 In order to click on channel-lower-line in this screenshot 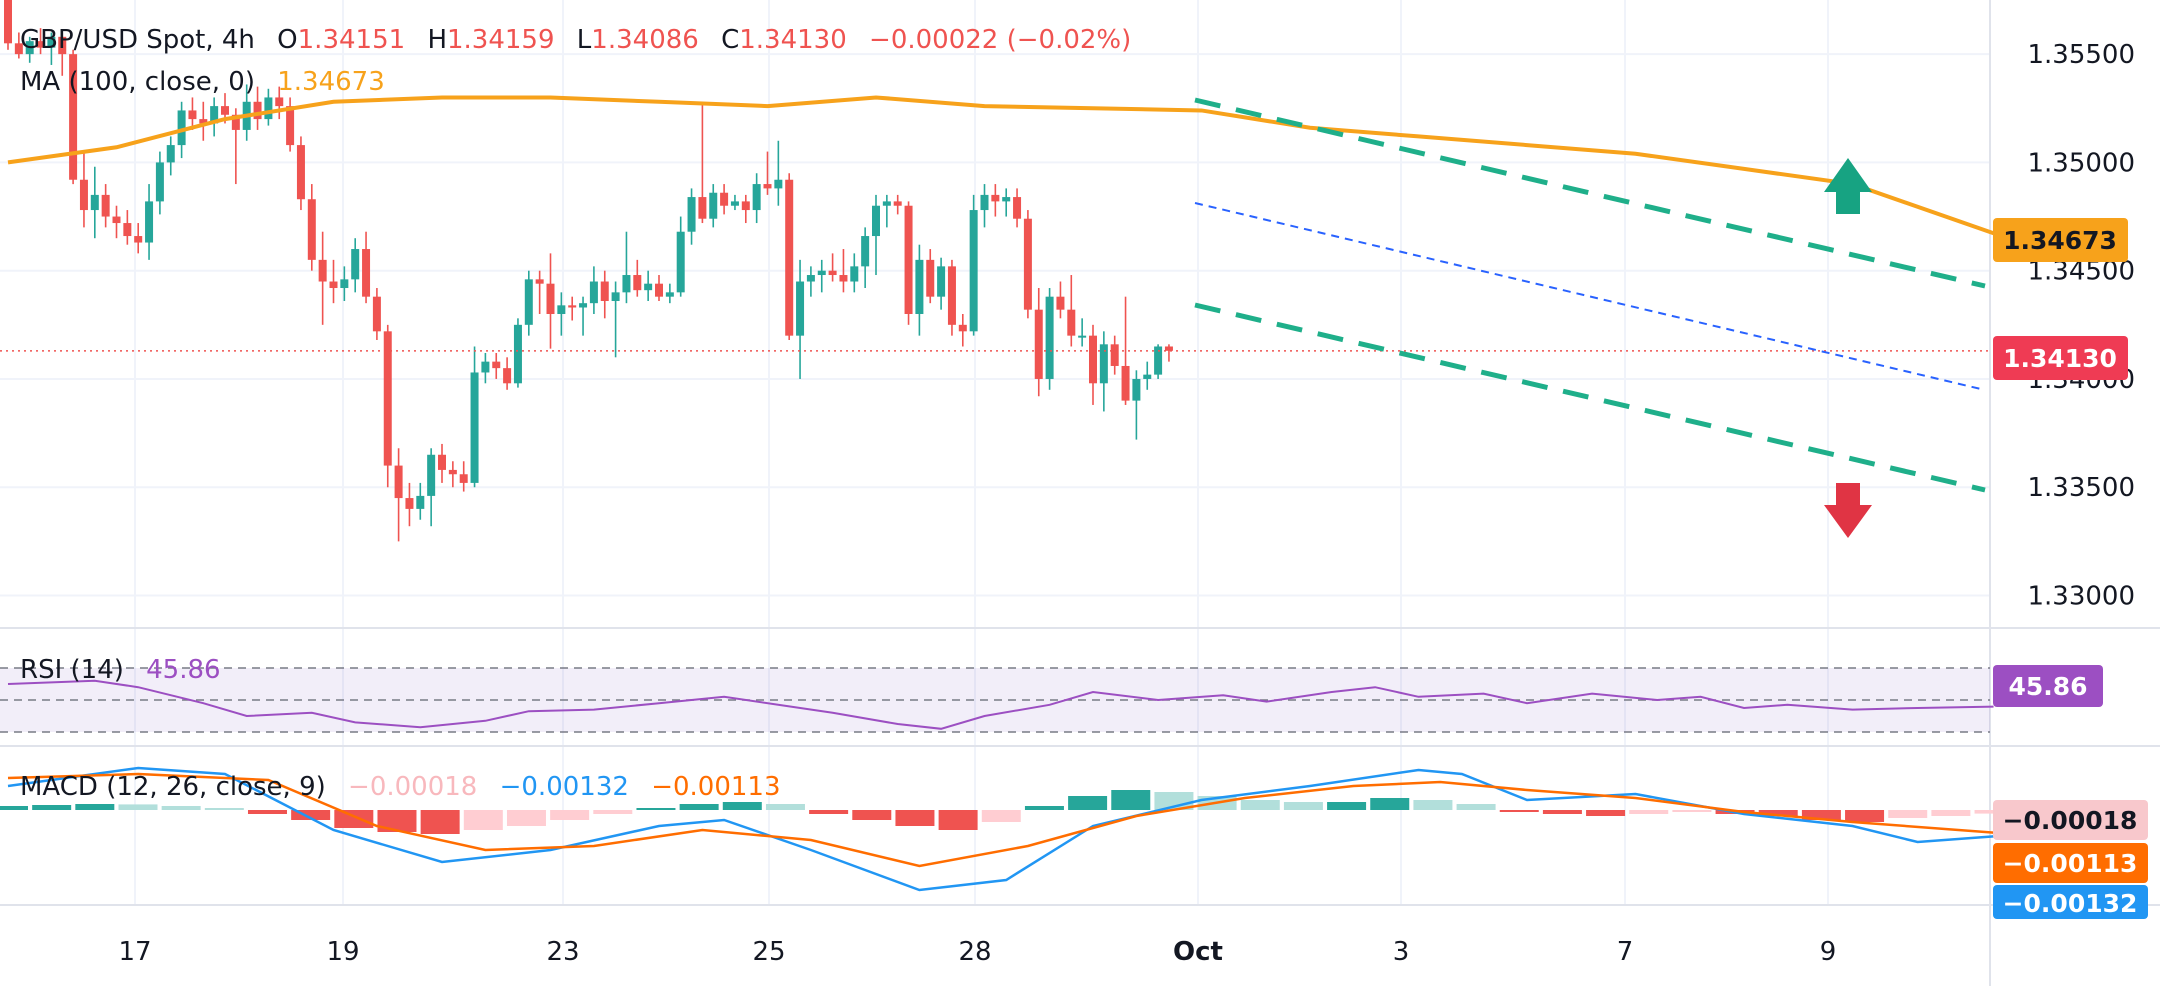, I will do `click(1590, 397)`.